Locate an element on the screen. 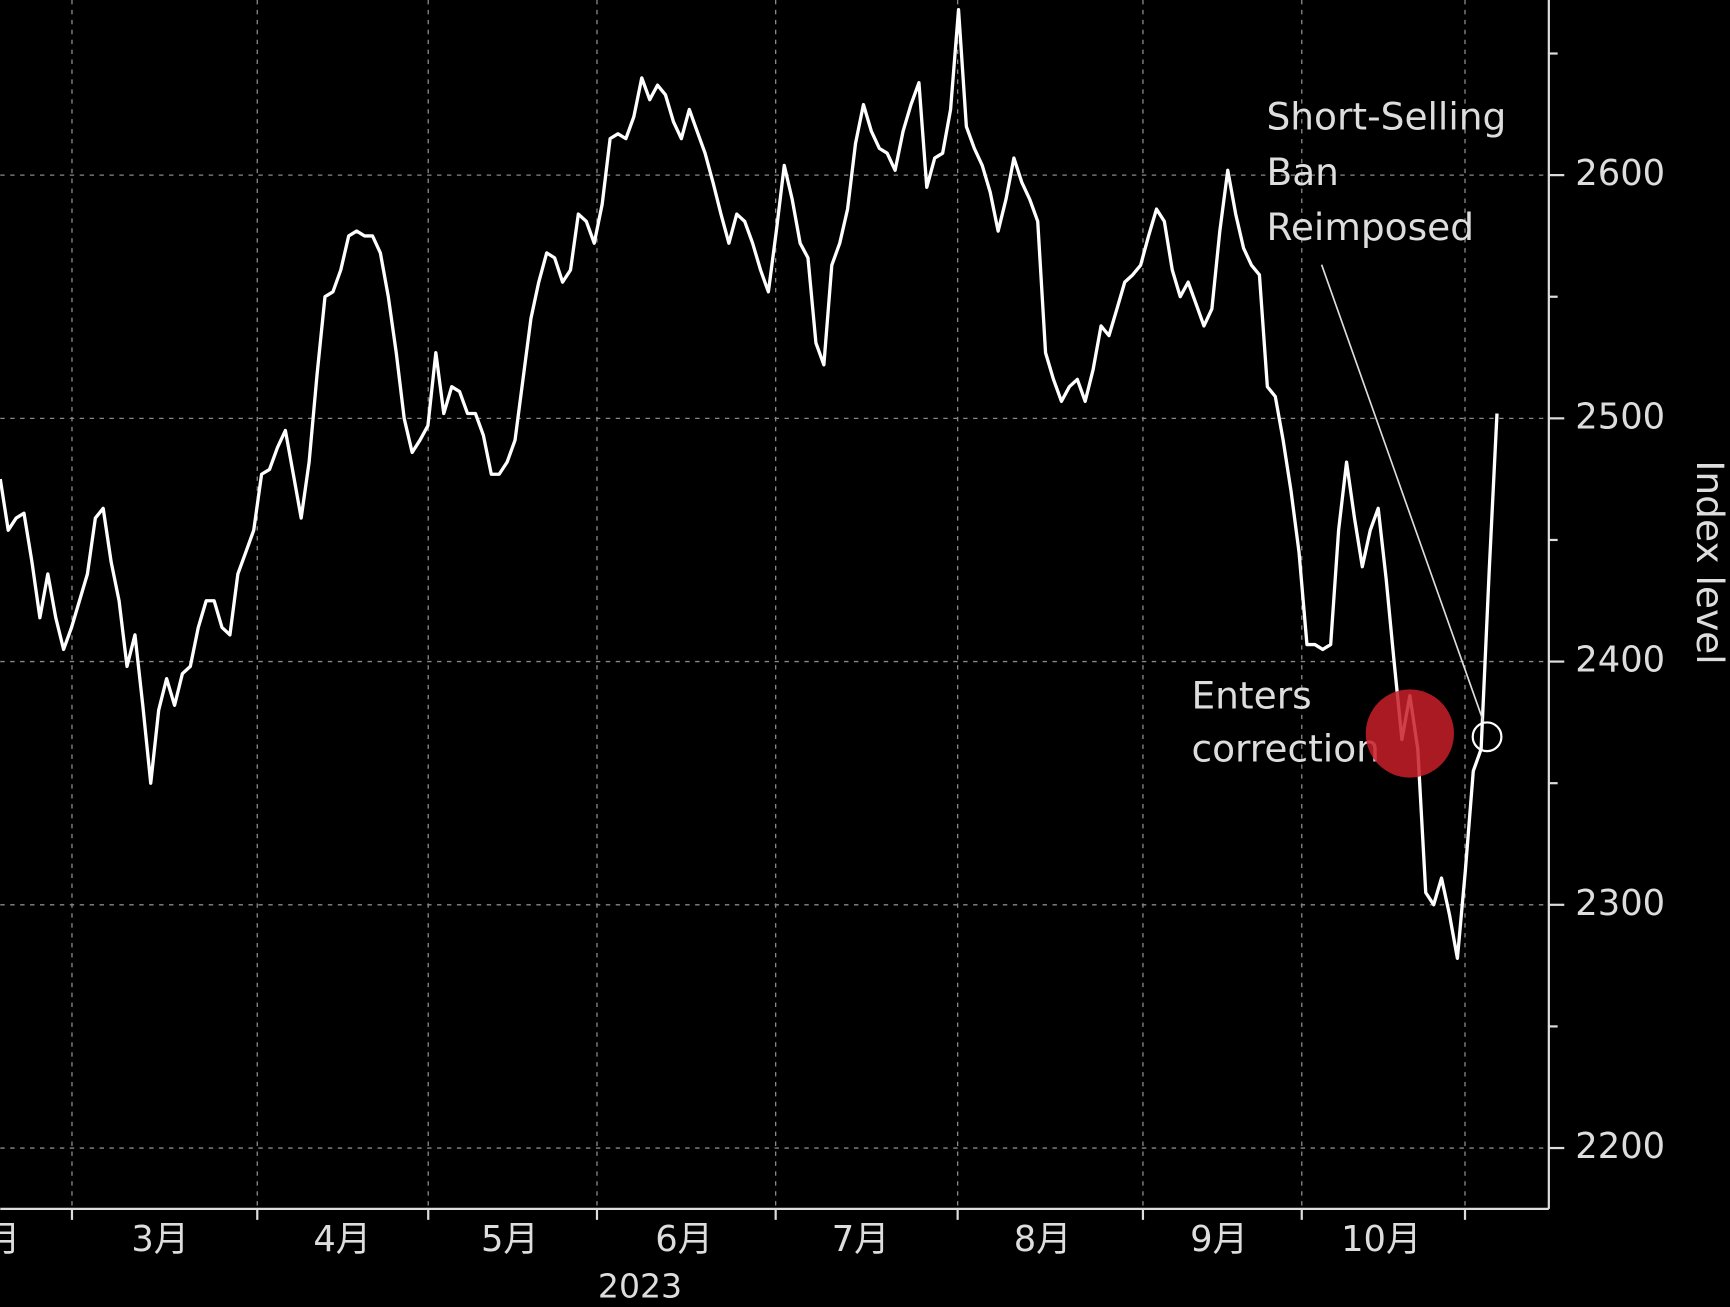  x-tick-label: 4月 is located at coordinates (342, 1239).